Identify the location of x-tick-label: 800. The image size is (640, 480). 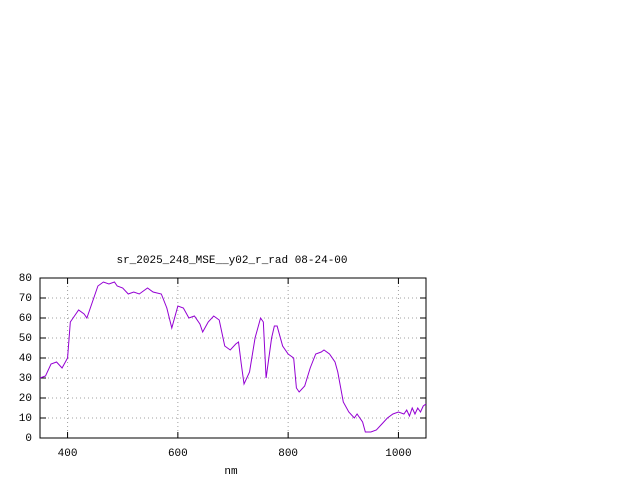
(288, 454).